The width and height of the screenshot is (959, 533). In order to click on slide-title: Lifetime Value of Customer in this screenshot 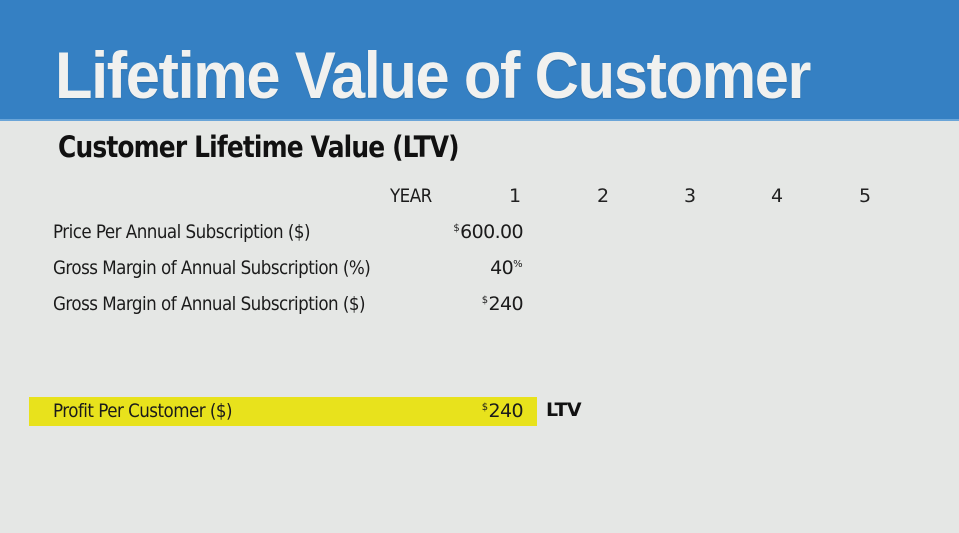, I will do `click(433, 75)`.